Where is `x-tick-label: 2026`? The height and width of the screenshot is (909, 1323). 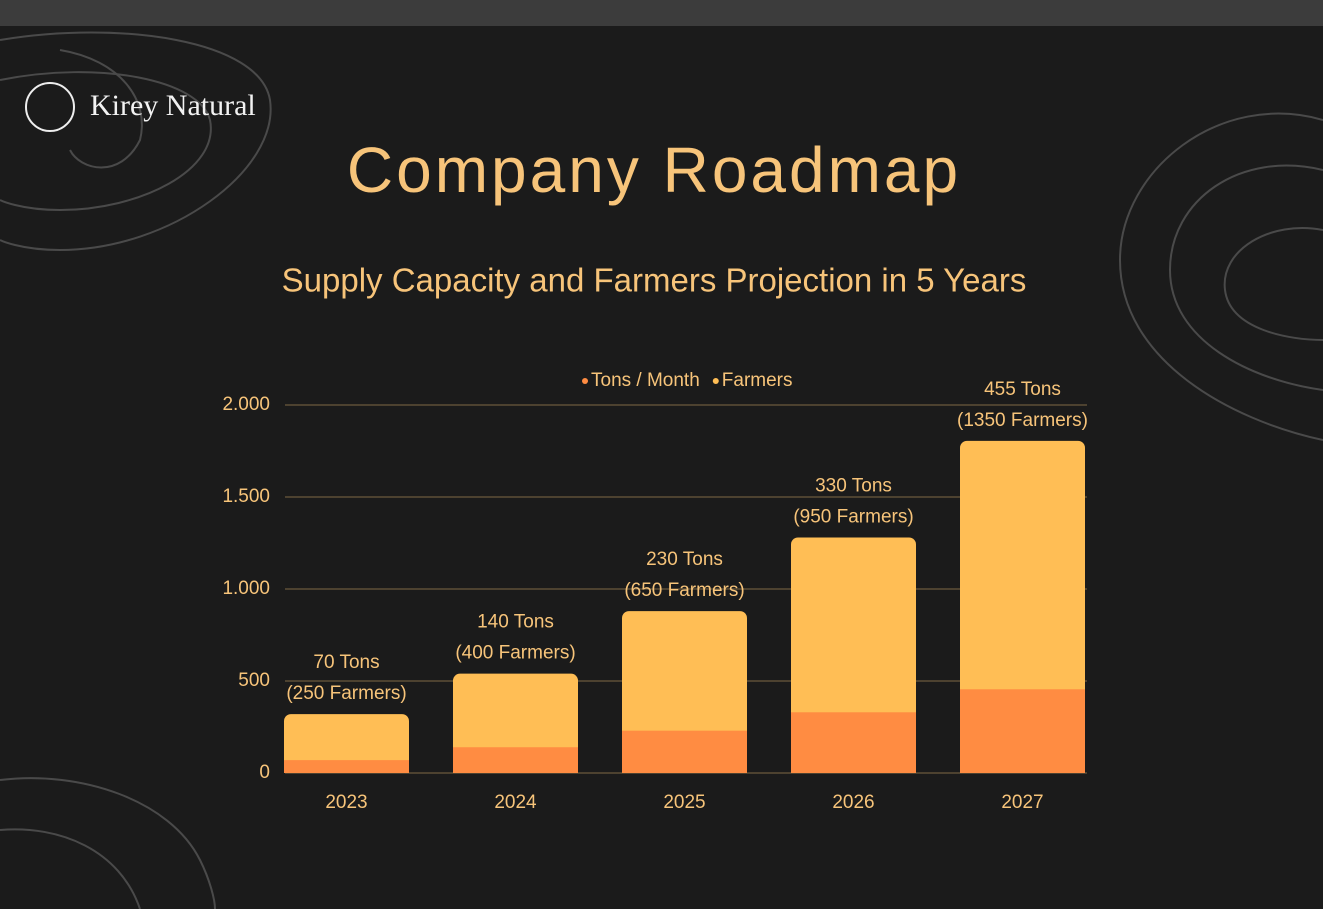
x-tick-label: 2026 is located at coordinates (853, 802).